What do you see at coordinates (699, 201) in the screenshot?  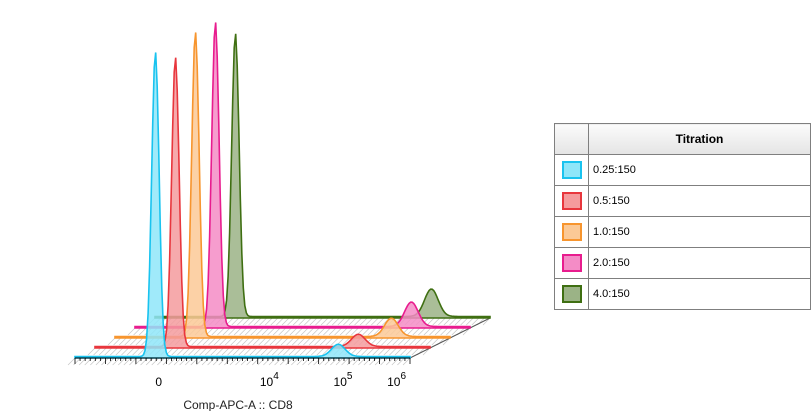 I see `legend-label: 0.5:150` at bounding box center [699, 201].